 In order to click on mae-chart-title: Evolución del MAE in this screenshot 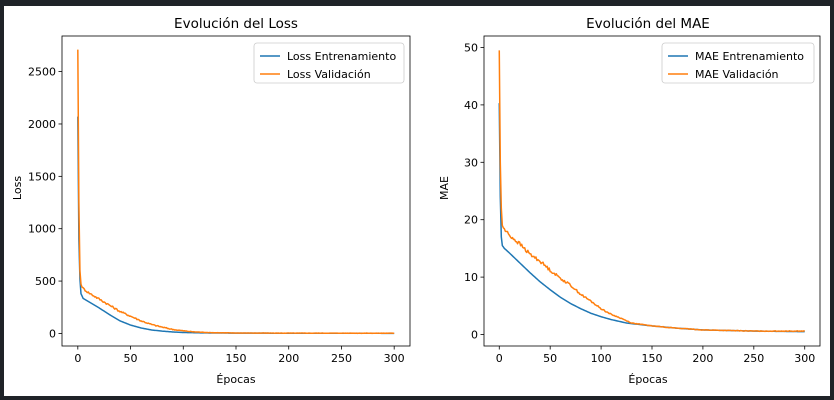, I will do `click(648, 24)`.